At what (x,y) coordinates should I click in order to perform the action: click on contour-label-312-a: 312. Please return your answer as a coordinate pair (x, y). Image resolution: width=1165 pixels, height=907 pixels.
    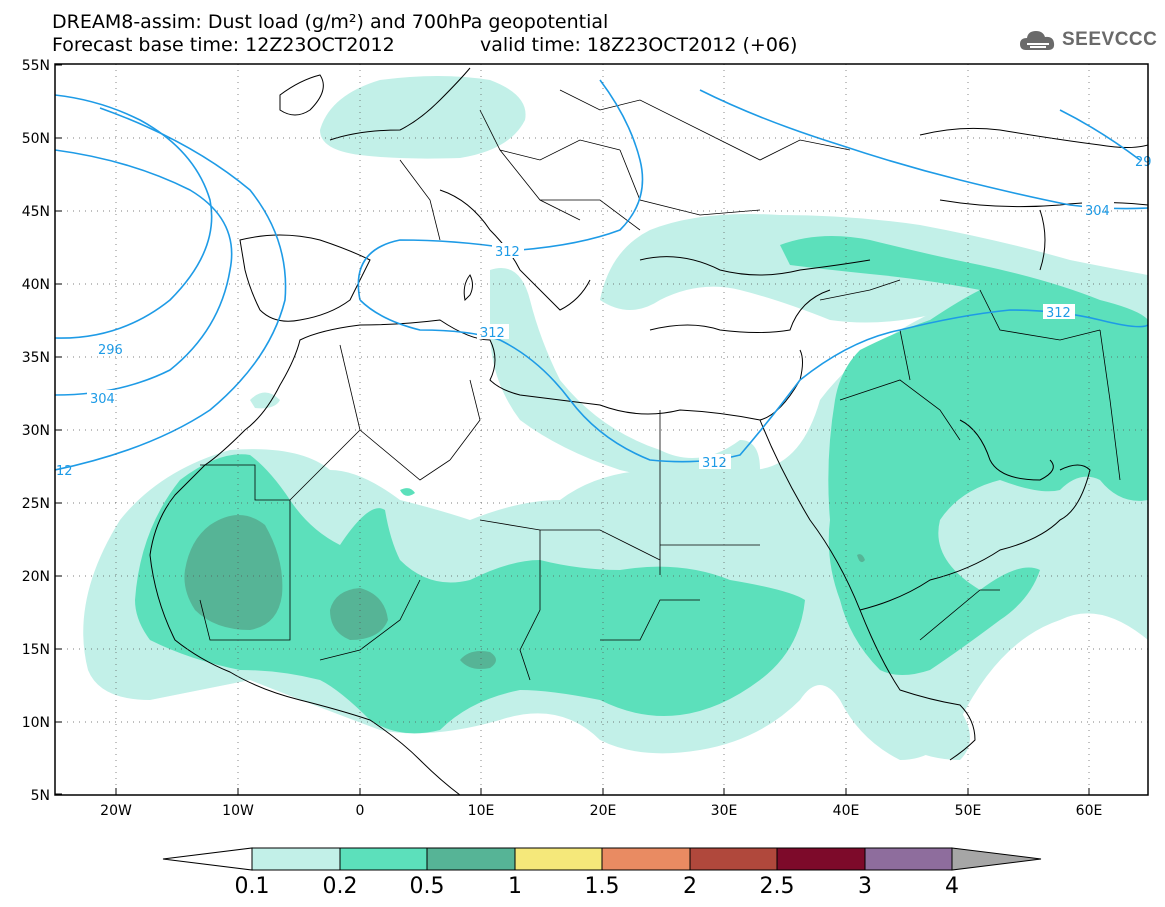
    Looking at the image, I should click on (507, 252).